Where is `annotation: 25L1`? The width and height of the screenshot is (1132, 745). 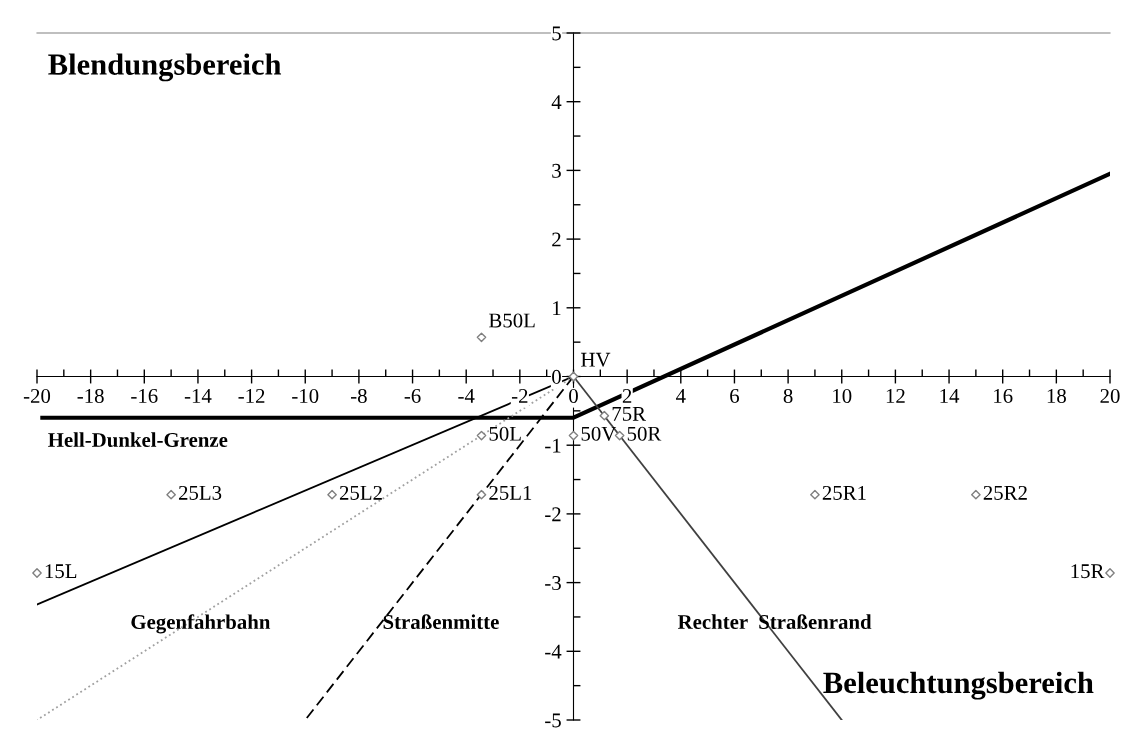
annotation: 25L1 is located at coordinates (510, 492).